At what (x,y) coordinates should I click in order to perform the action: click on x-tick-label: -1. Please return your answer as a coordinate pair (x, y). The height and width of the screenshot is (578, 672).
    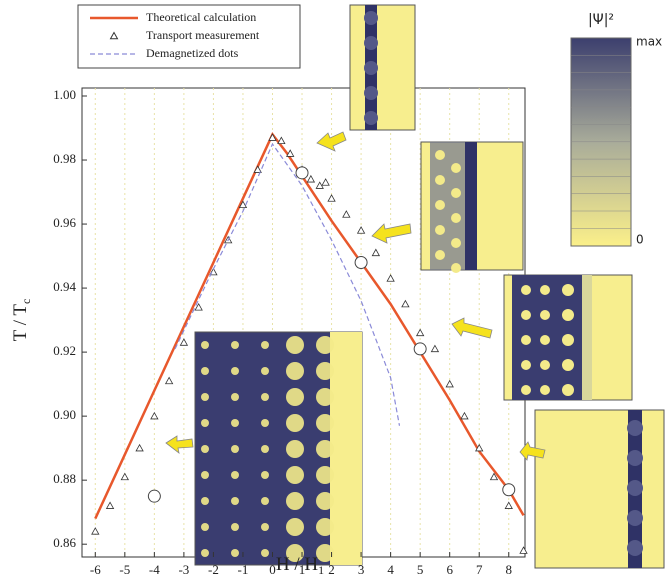
    Looking at the image, I should click on (243, 569).